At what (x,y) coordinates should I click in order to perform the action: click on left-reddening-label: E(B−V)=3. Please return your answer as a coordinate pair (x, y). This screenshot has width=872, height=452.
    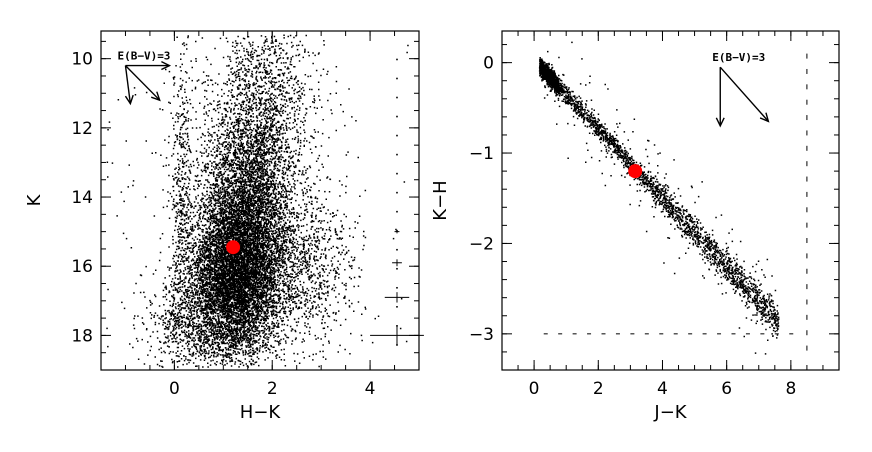
    Looking at the image, I should click on (143, 56).